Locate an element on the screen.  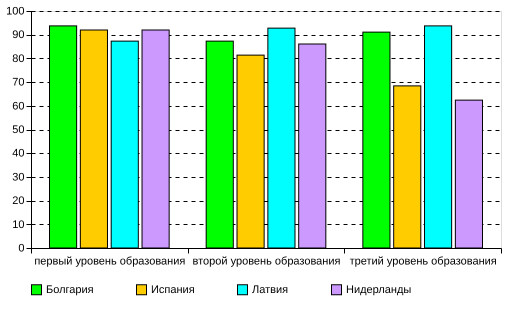
y-tick-label: 30 is located at coordinates (18, 177).